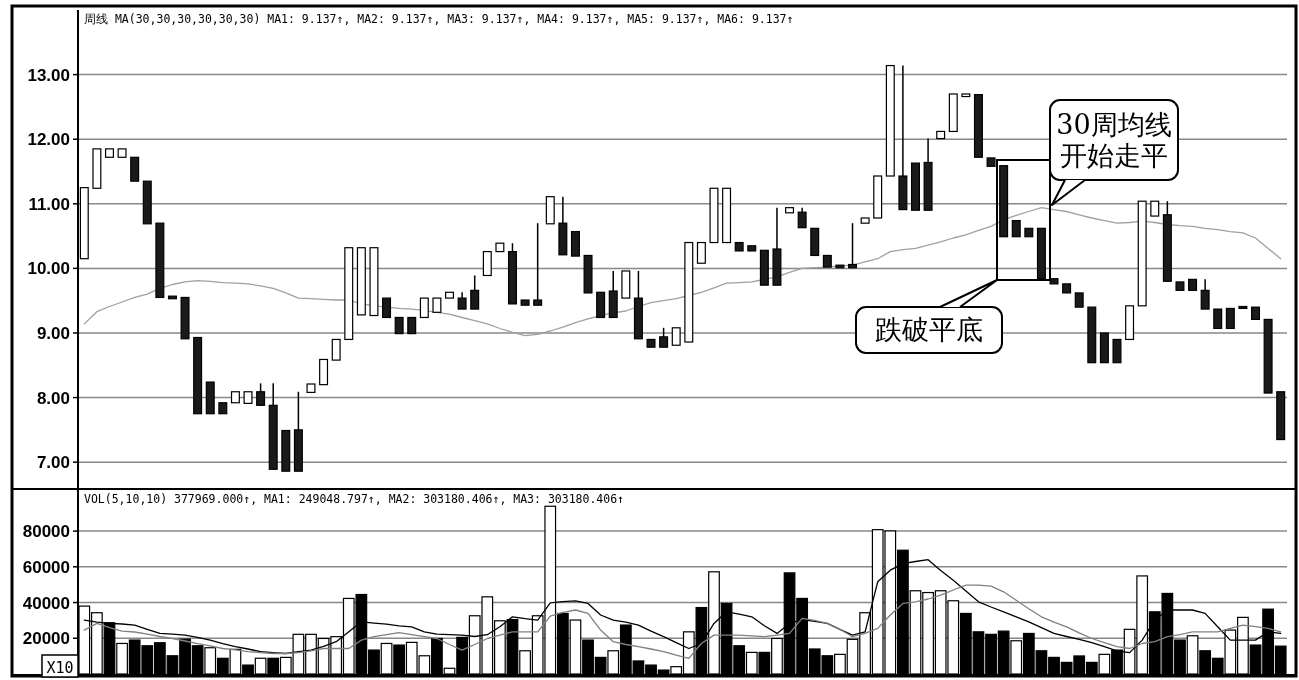  Describe the element at coordinates (49, 204) in the screenshot. I see `y-tick-label: 11.00` at that location.